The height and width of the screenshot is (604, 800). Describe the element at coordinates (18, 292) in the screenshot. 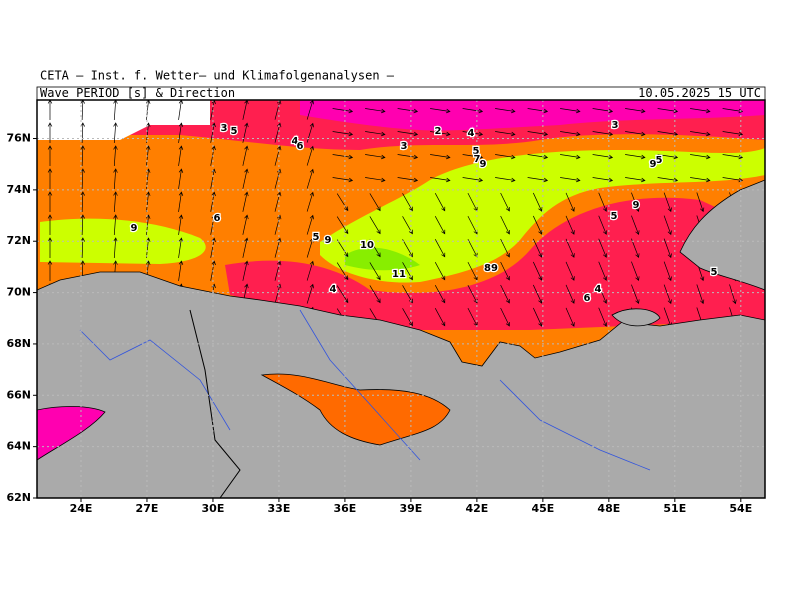

I see `lat-tick-label: 70N` at that location.